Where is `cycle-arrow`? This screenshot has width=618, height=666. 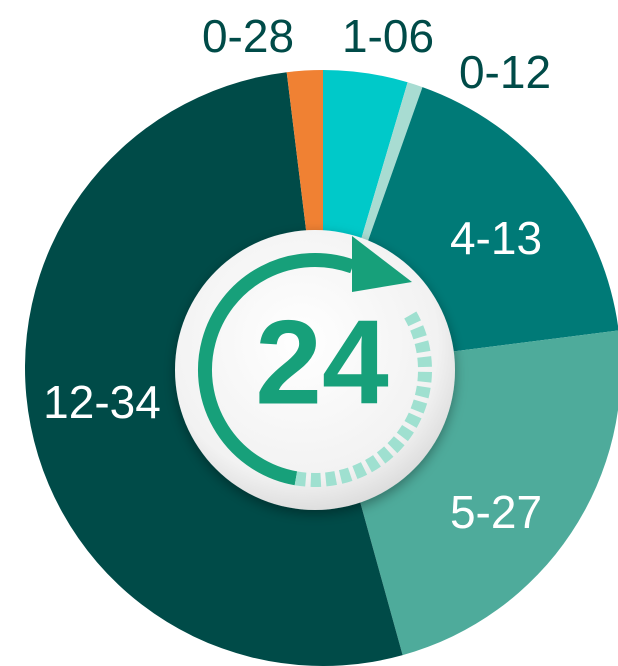 cycle-arrow is located at coordinates (382, 264).